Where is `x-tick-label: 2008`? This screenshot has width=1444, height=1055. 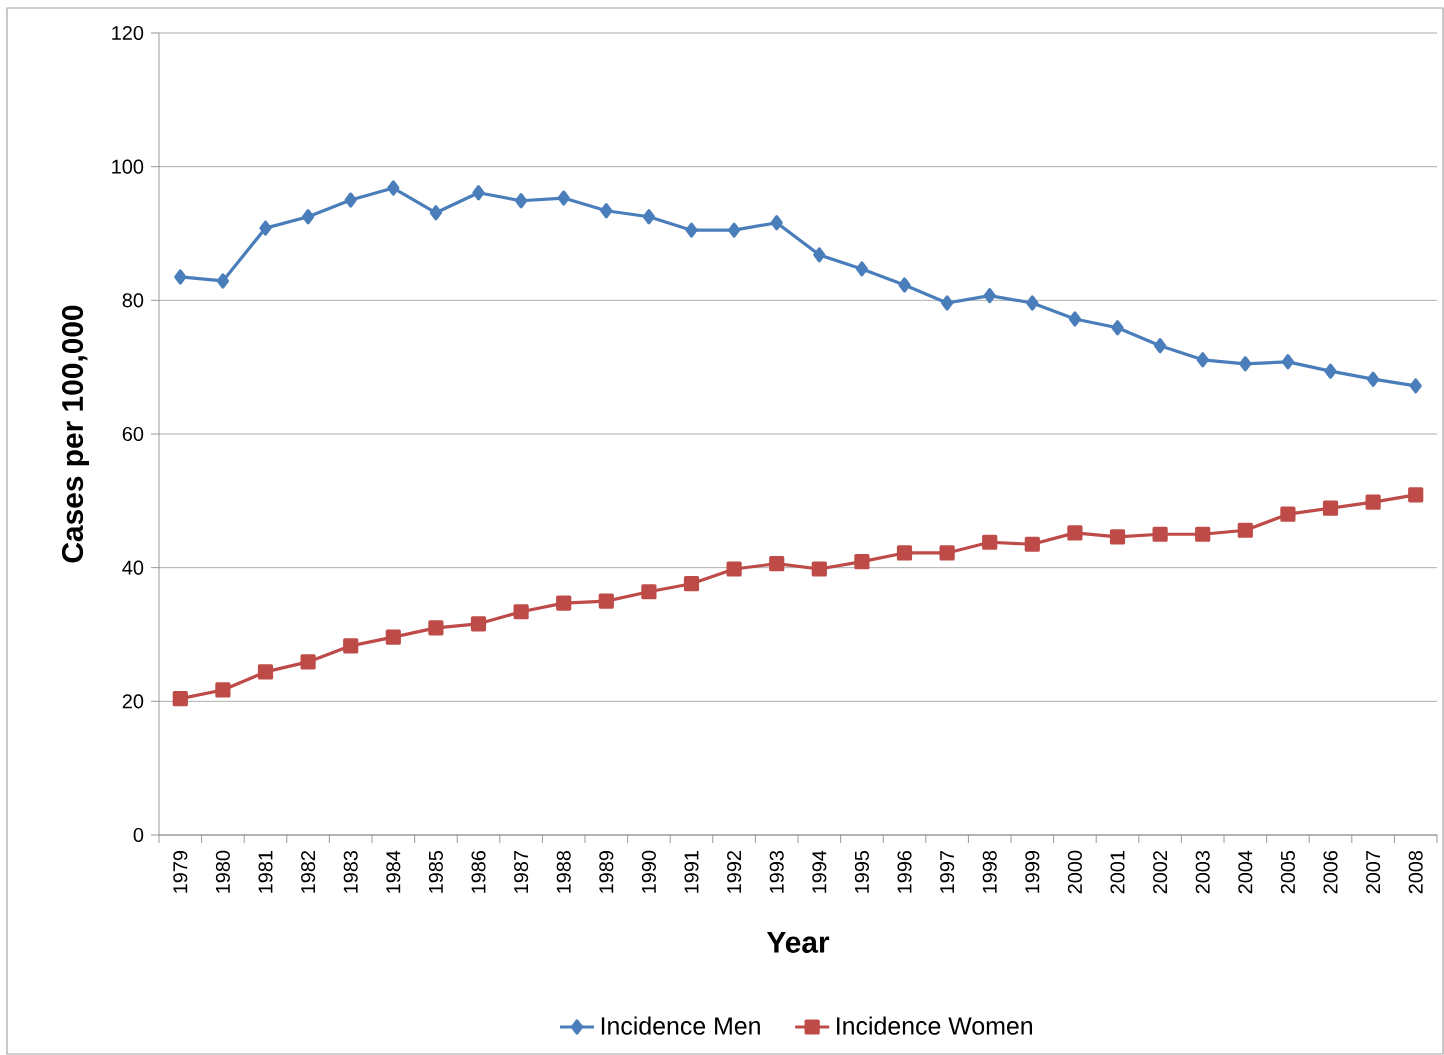 x-tick-label: 2008 is located at coordinates (1415, 872).